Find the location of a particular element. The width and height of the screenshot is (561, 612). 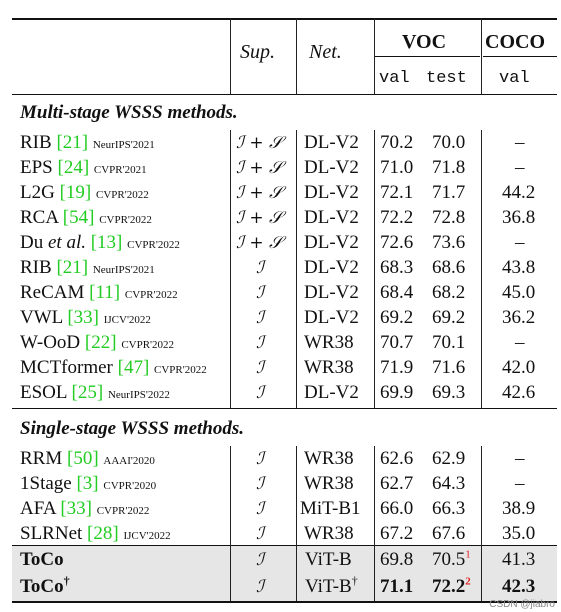

voc-val-cell: 70.2 is located at coordinates (397, 142).